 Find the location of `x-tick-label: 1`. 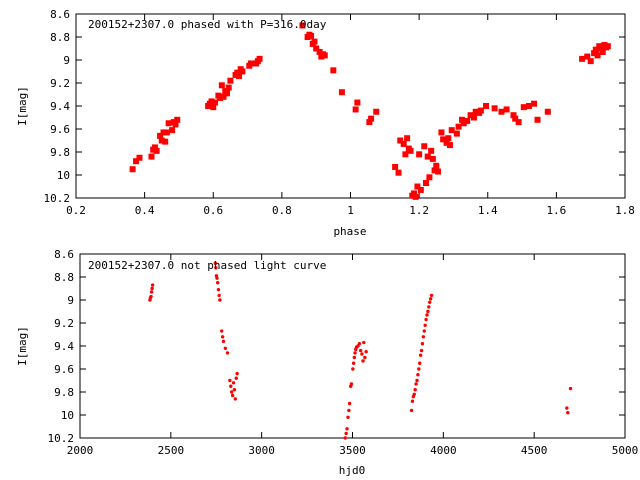

x-tick-label: 1 is located at coordinates (350, 210).